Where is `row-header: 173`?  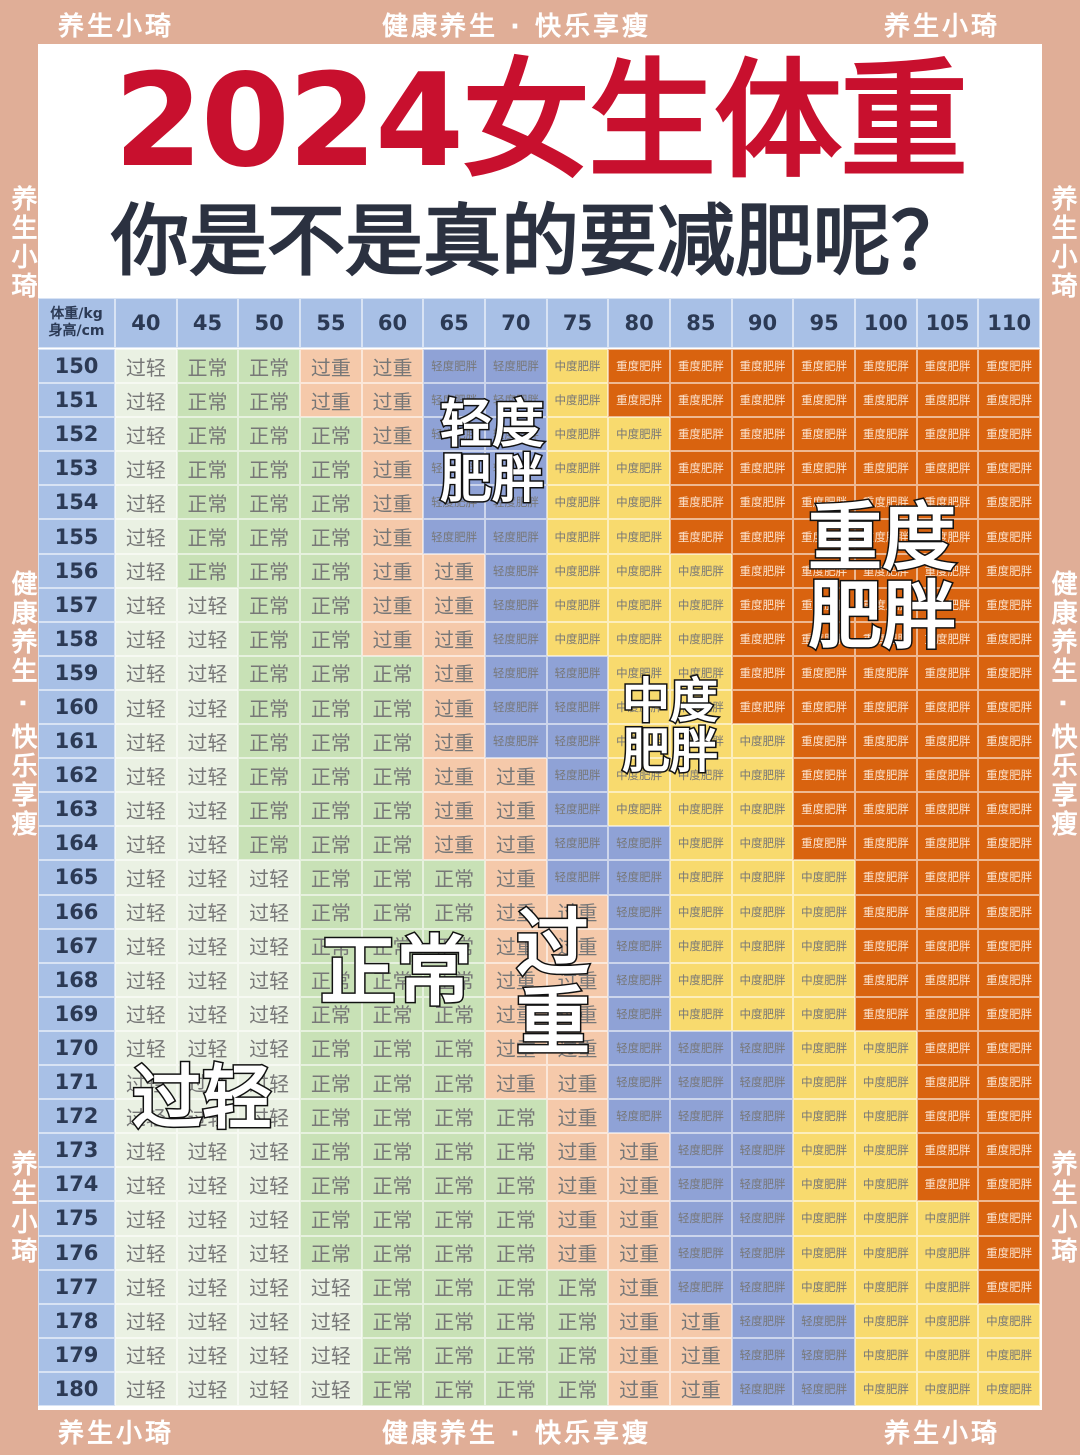
row-header: 173 is located at coordinates (76, 1150).